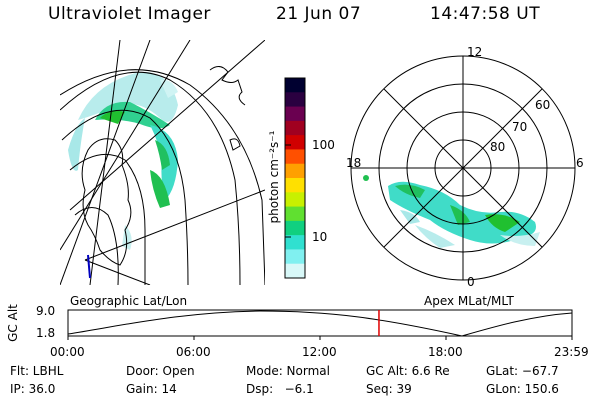 The width and height of the screenshot is (600, 400). What do you see at coordinates (33, 389) in the screenshot?
I see `status-ip: IP: 36.0` at bounding box center [33, 389].